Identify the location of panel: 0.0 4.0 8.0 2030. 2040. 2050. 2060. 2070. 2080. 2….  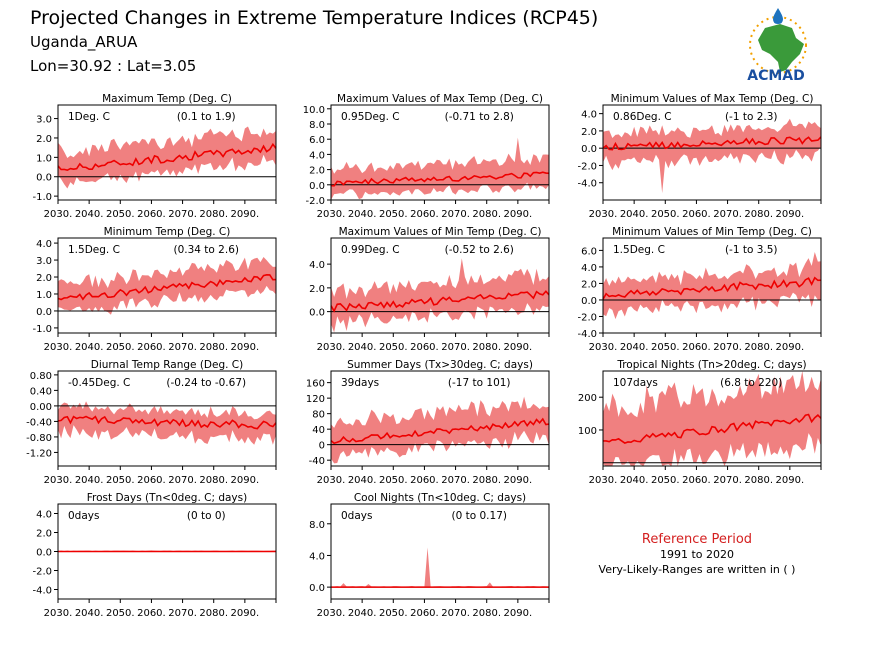
(429, 555).